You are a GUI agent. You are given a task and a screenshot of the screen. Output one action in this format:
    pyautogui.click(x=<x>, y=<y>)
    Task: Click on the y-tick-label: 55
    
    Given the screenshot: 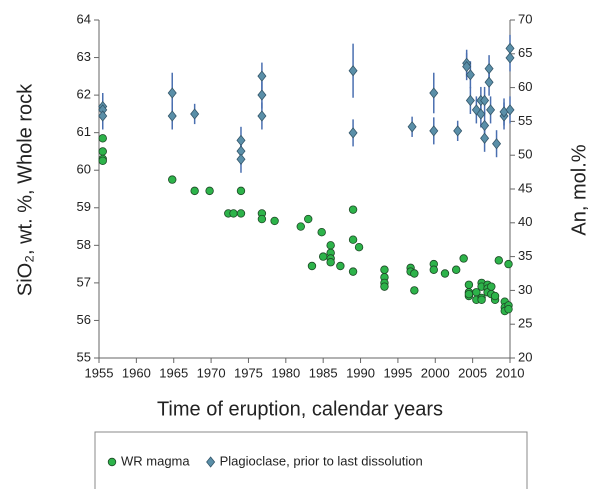 What is the action you would take?
    pyautogui.click(x=84, y=356)
    